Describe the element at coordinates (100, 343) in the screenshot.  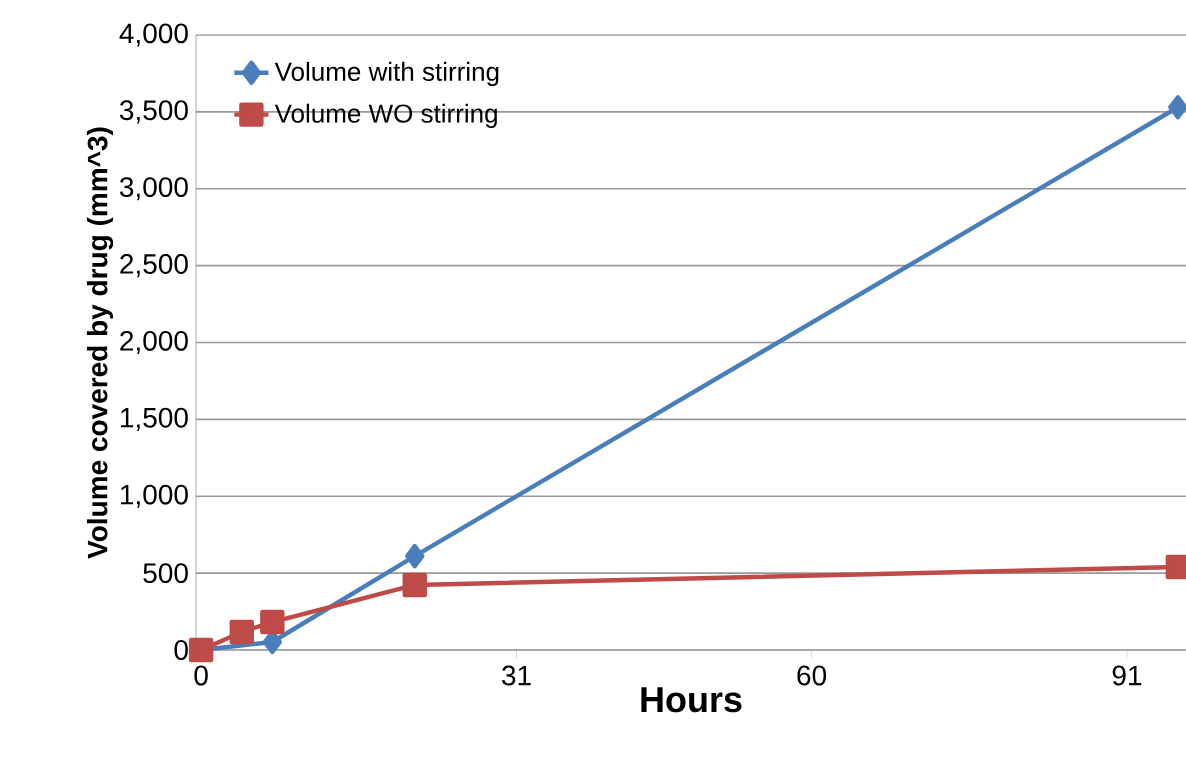
I see `y-axis-title: Volume covered by drug (mm^3)` at that location.